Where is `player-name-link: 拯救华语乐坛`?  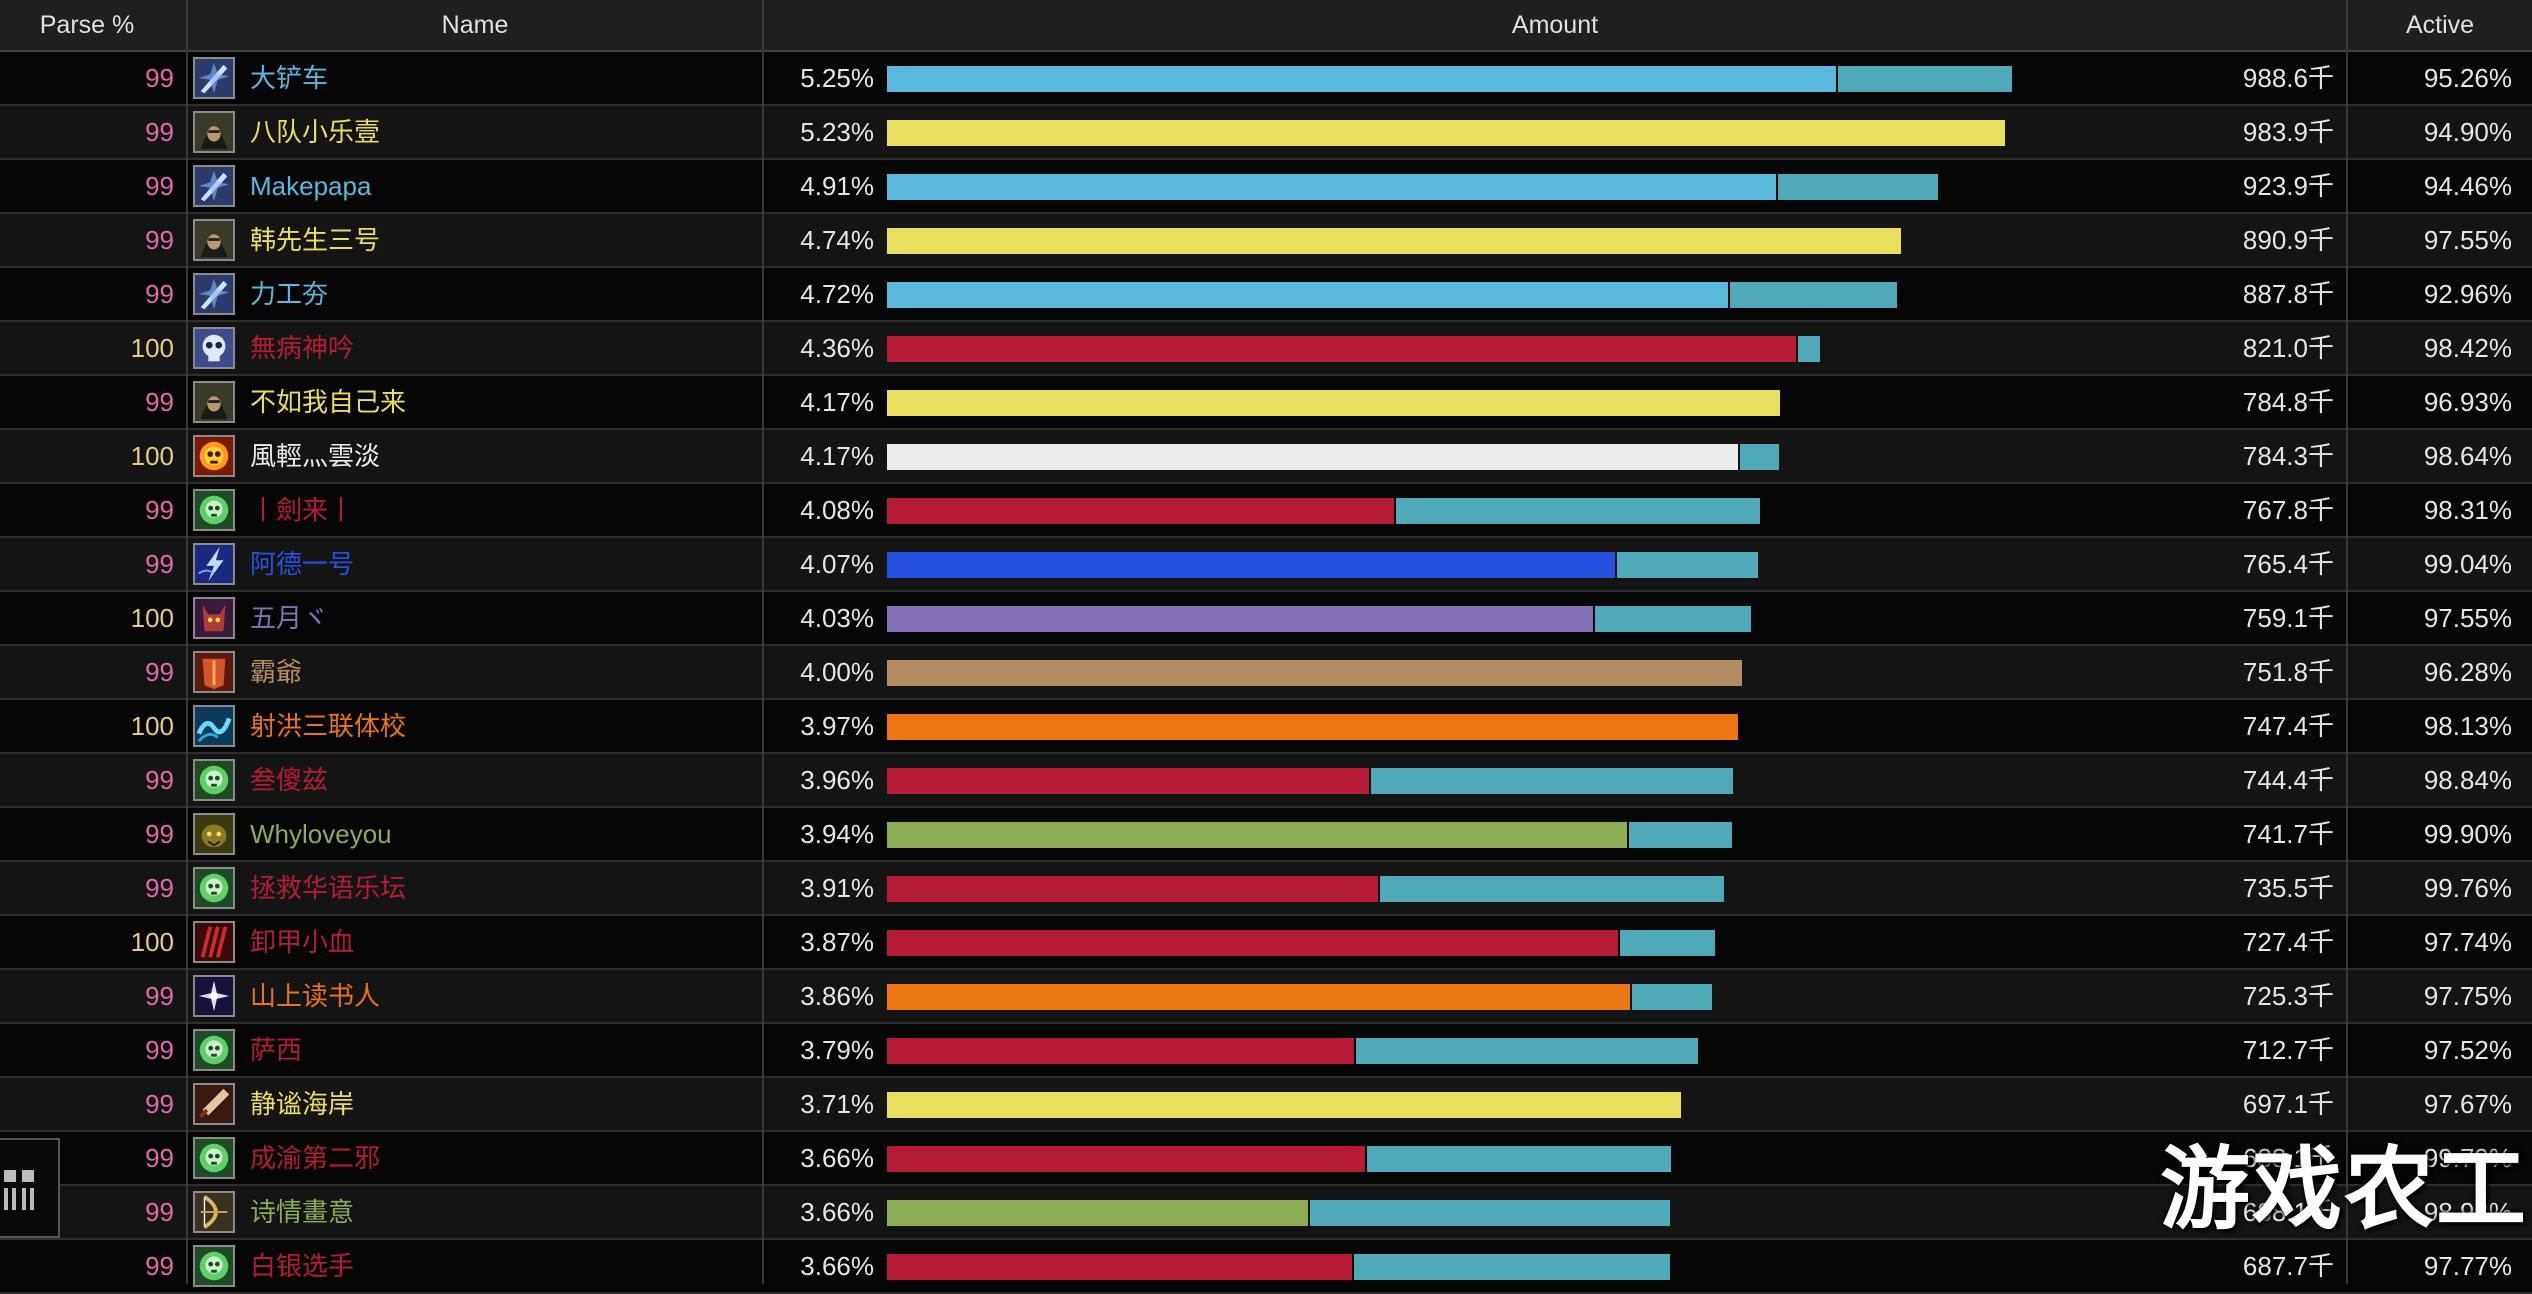
player-name-link: 拯救华语乐坛 is located at coordinates (328, 888).